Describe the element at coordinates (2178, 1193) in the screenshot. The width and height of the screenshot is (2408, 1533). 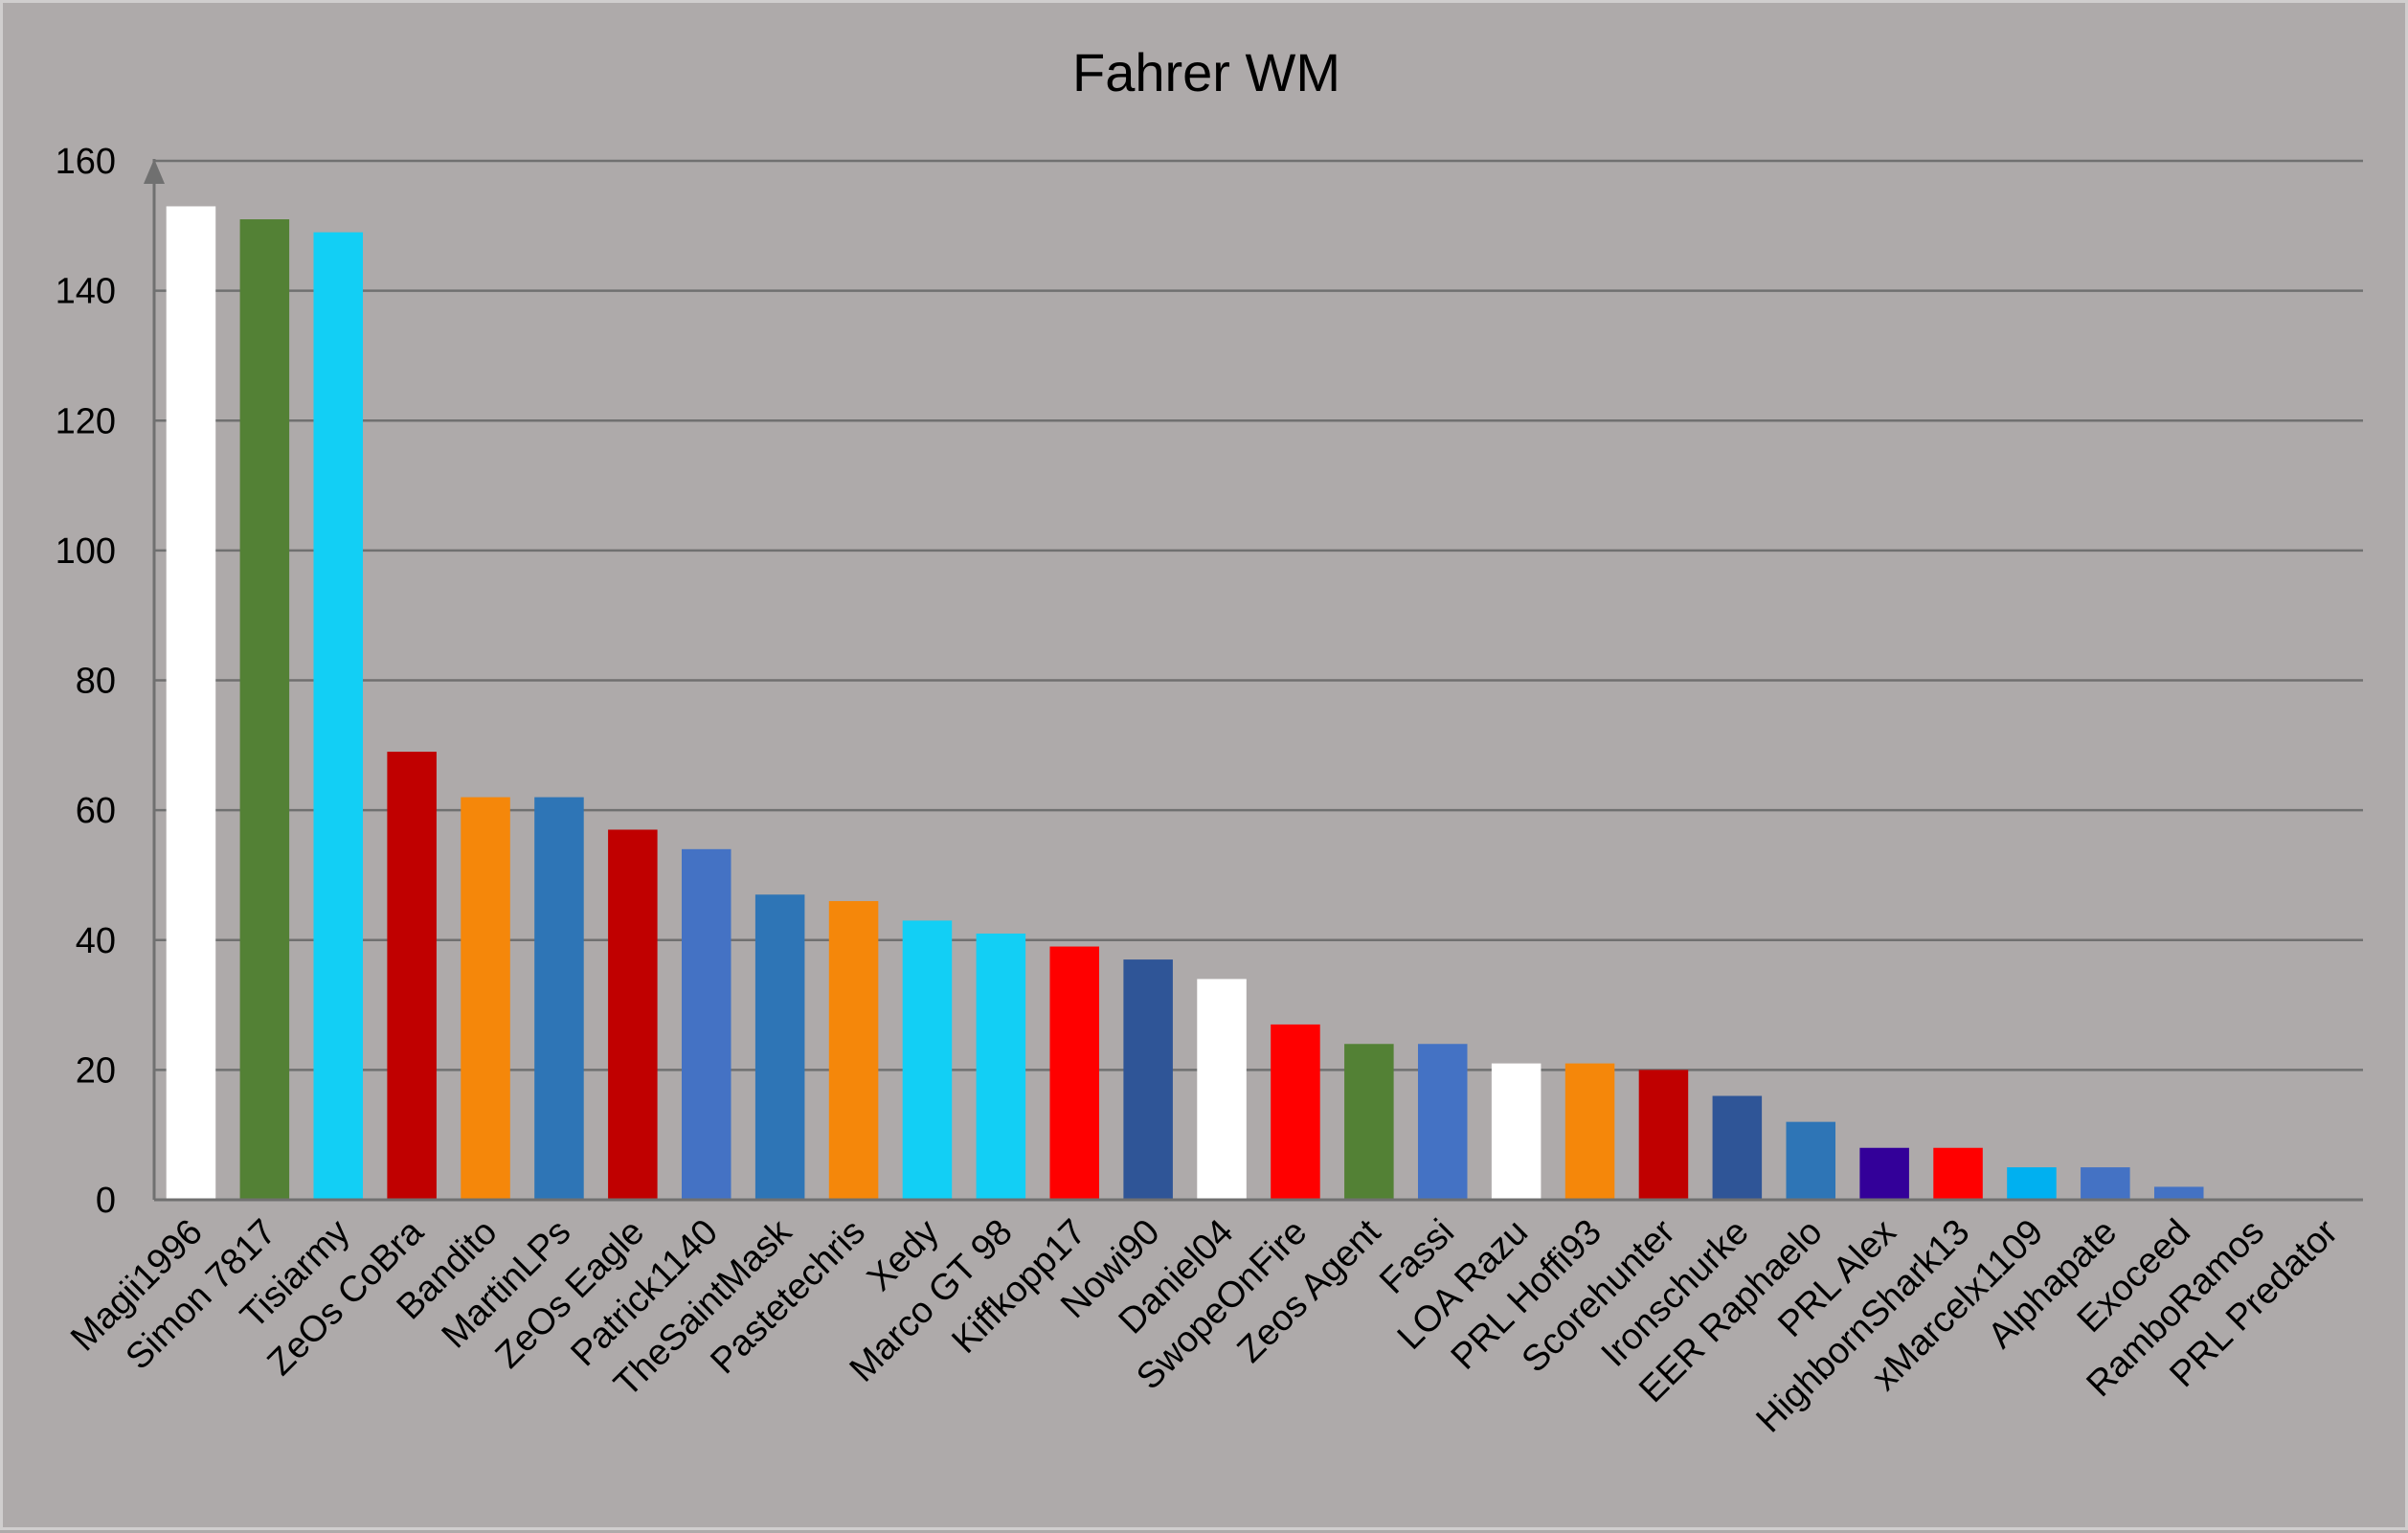
I see `bar-exoceed` at that location.